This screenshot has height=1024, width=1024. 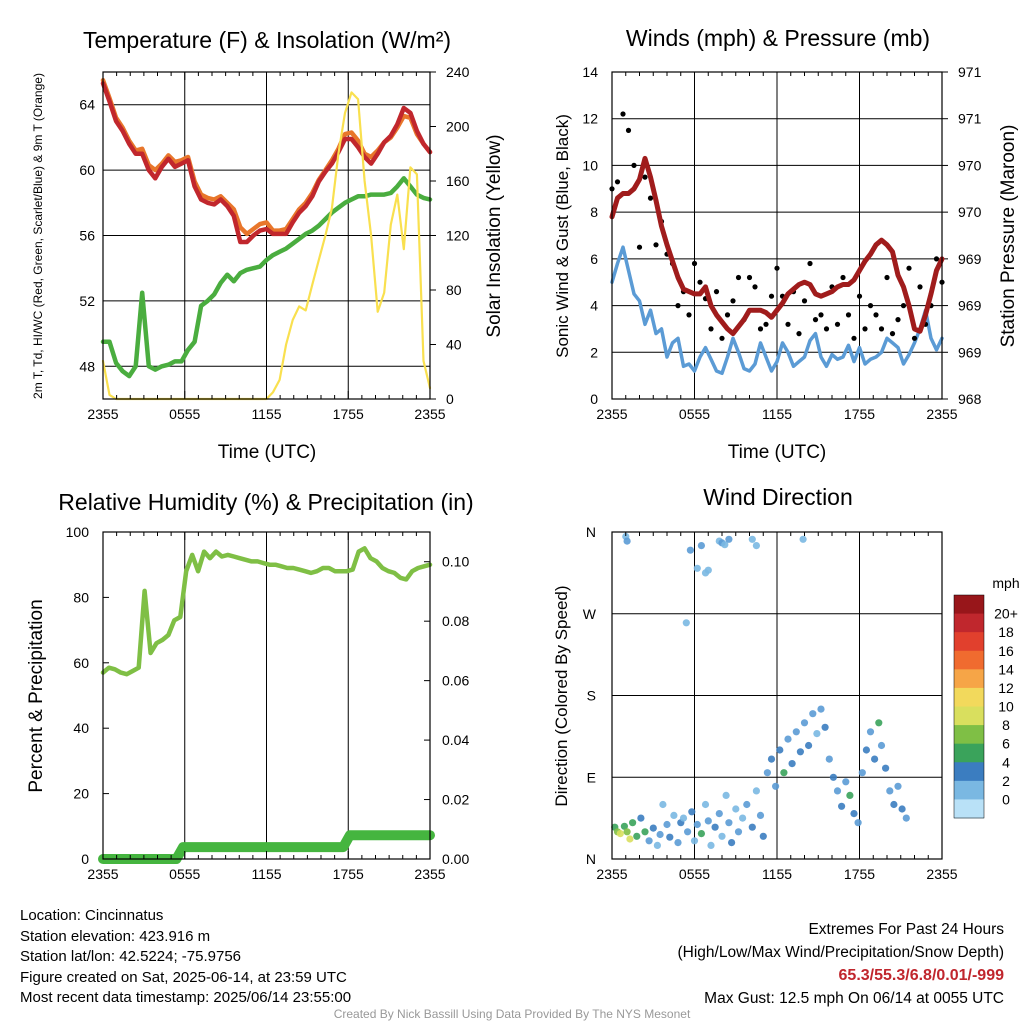 I want to click on chart2-ytick-label: 8, so click(x=594, y=212).